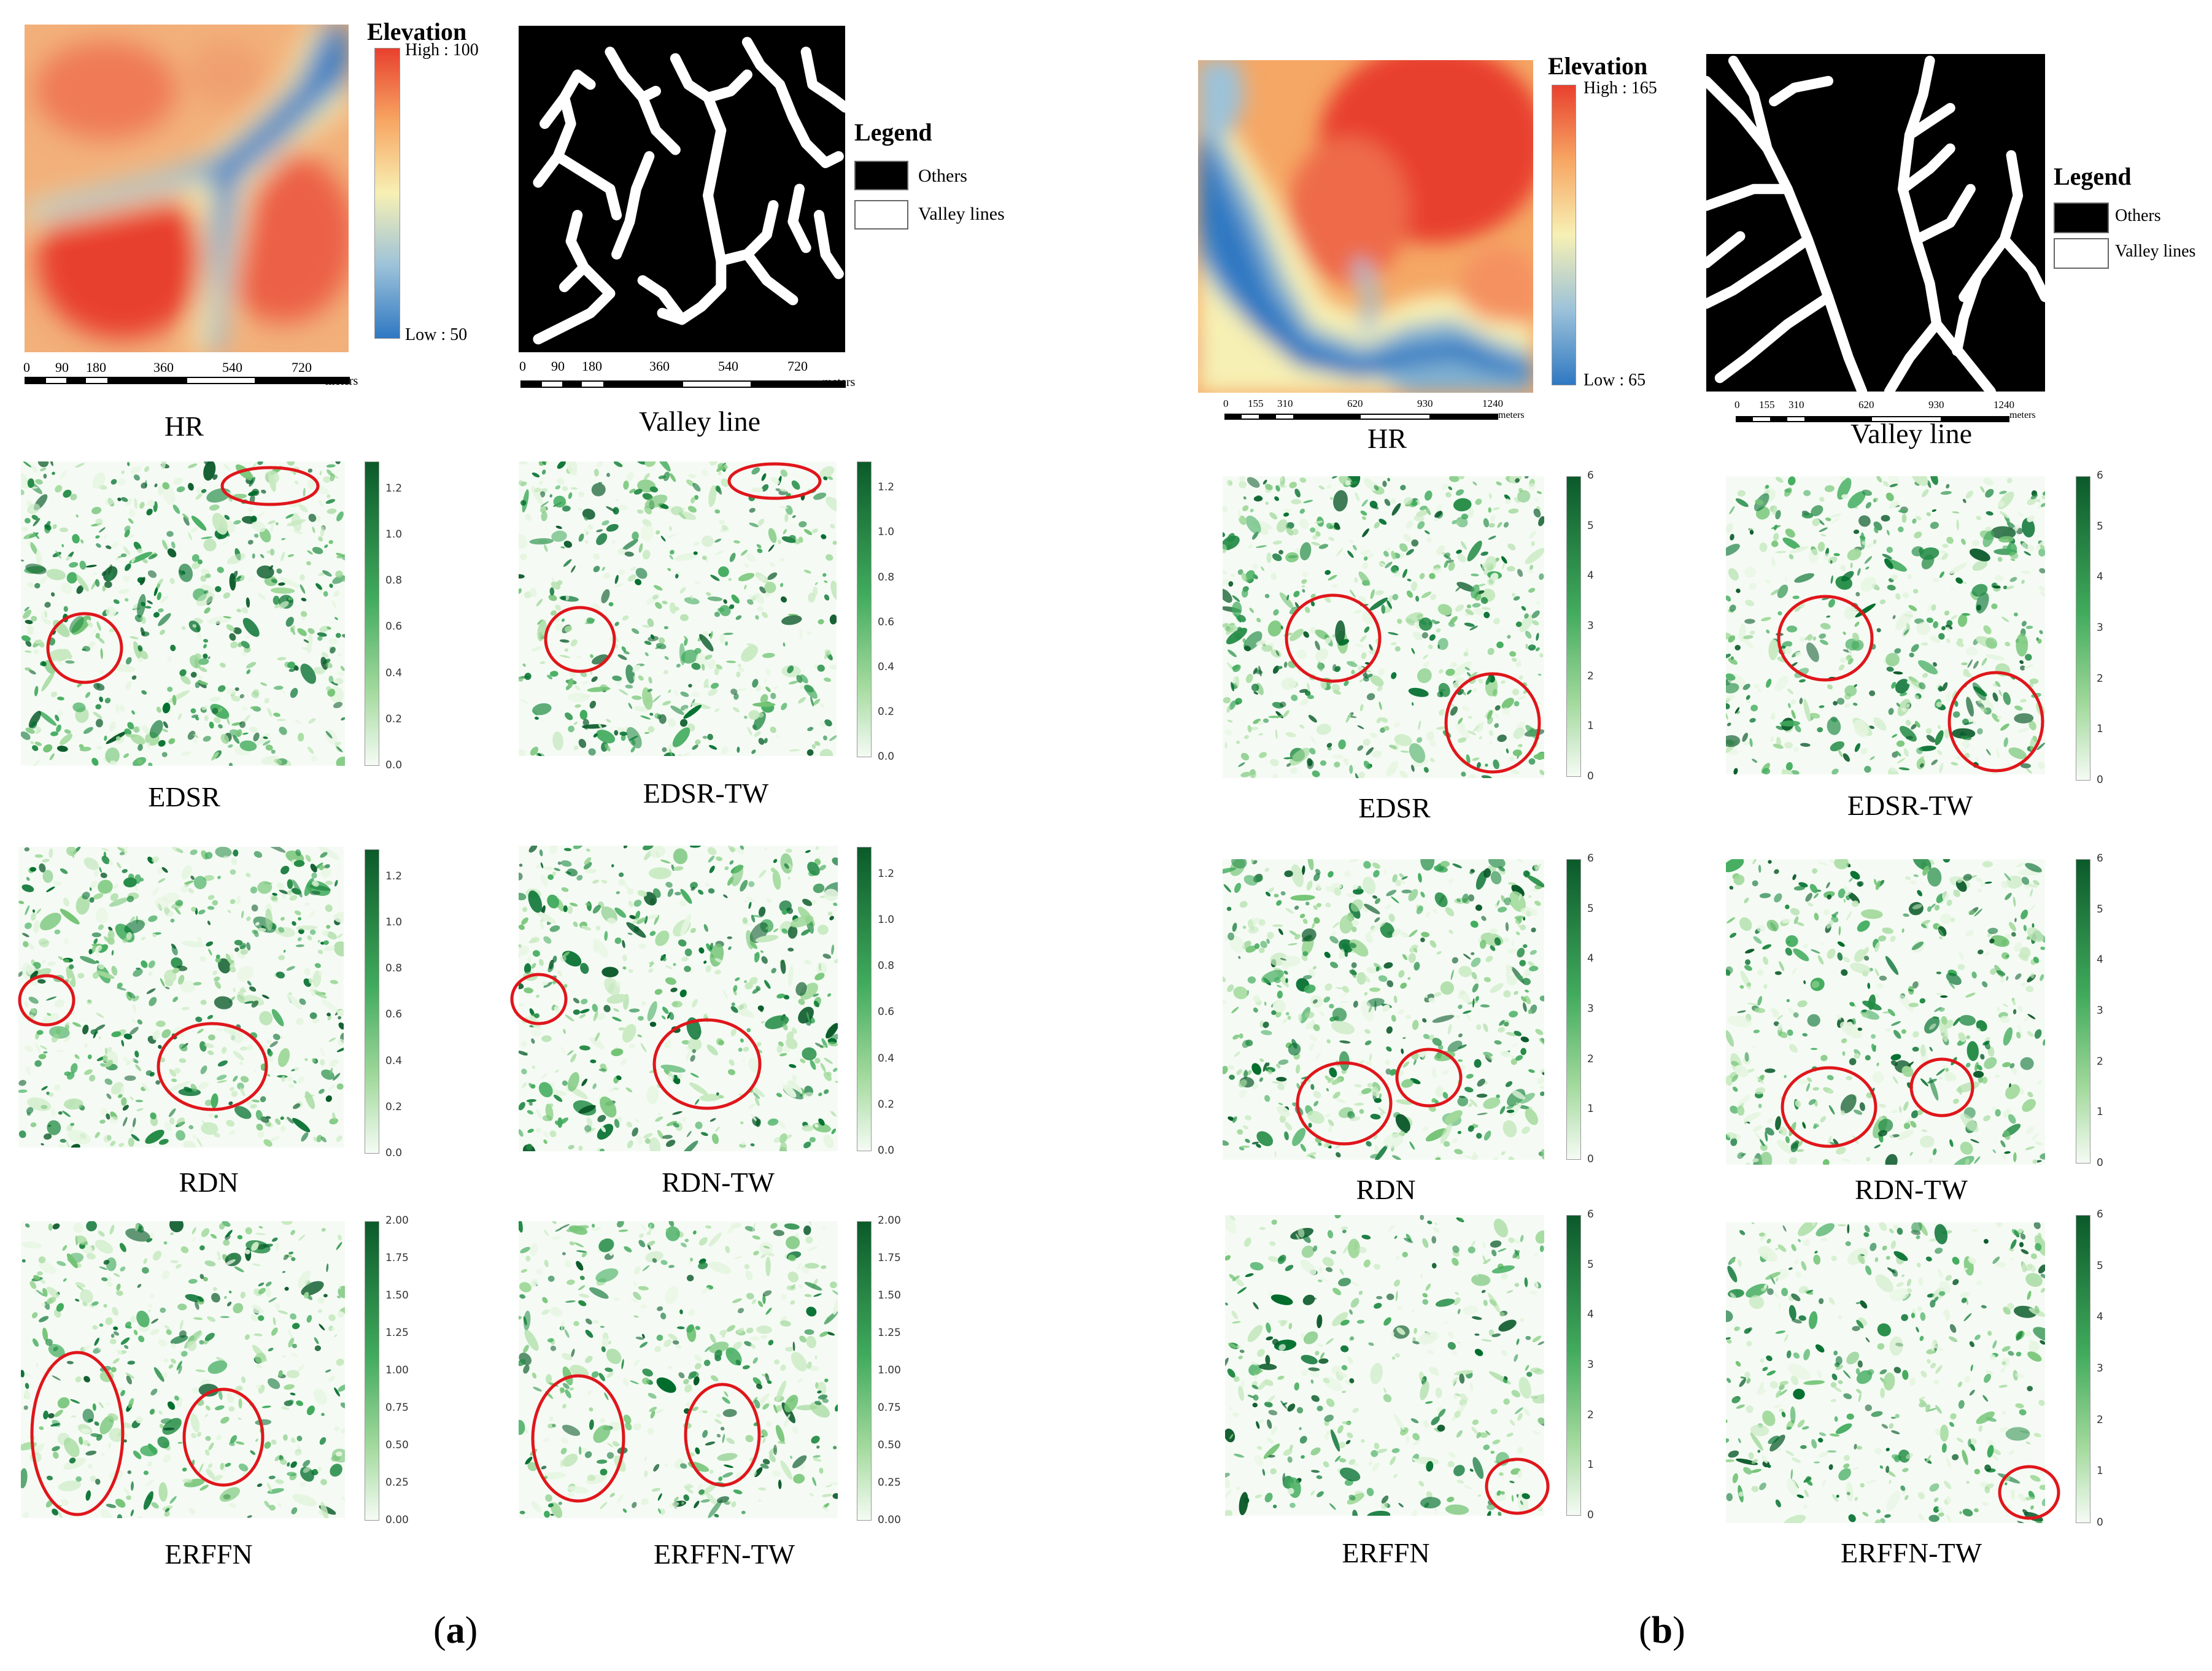 The height and width of the screenshot is (1671, 2212). Describe the element at coordinates (2093, 176) in the screenshot. I see `legend-title-b: Legend` at that location.